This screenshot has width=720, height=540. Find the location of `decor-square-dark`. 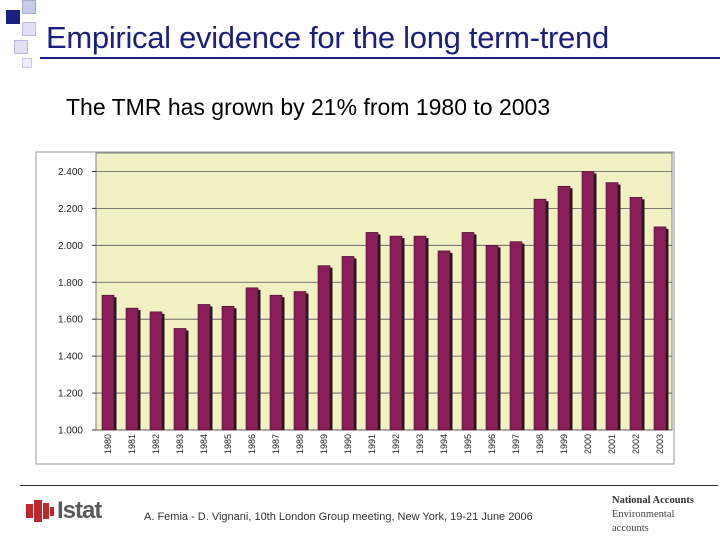

decor-square-dark is located at coordinates (13, 17).